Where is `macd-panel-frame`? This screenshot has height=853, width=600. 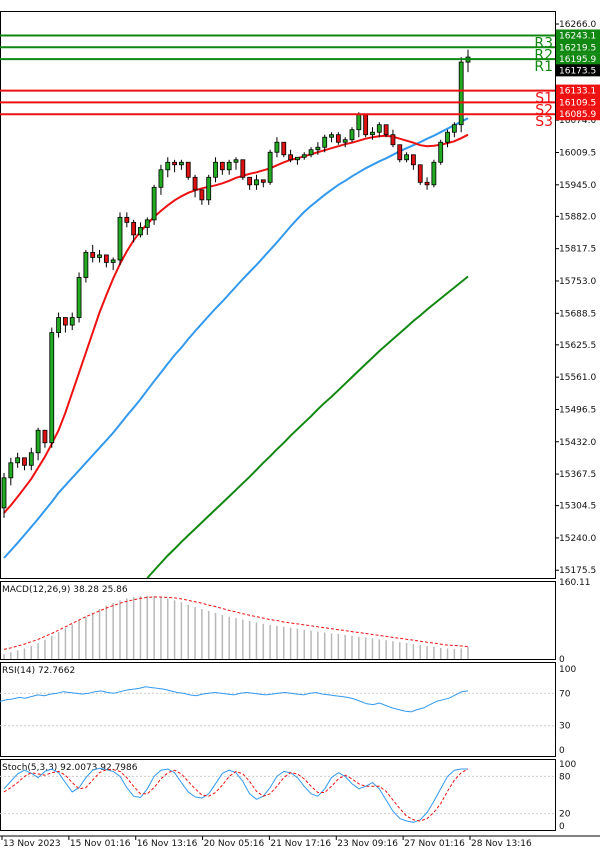 macd-panel-frame is located at coordinates (278, 620).